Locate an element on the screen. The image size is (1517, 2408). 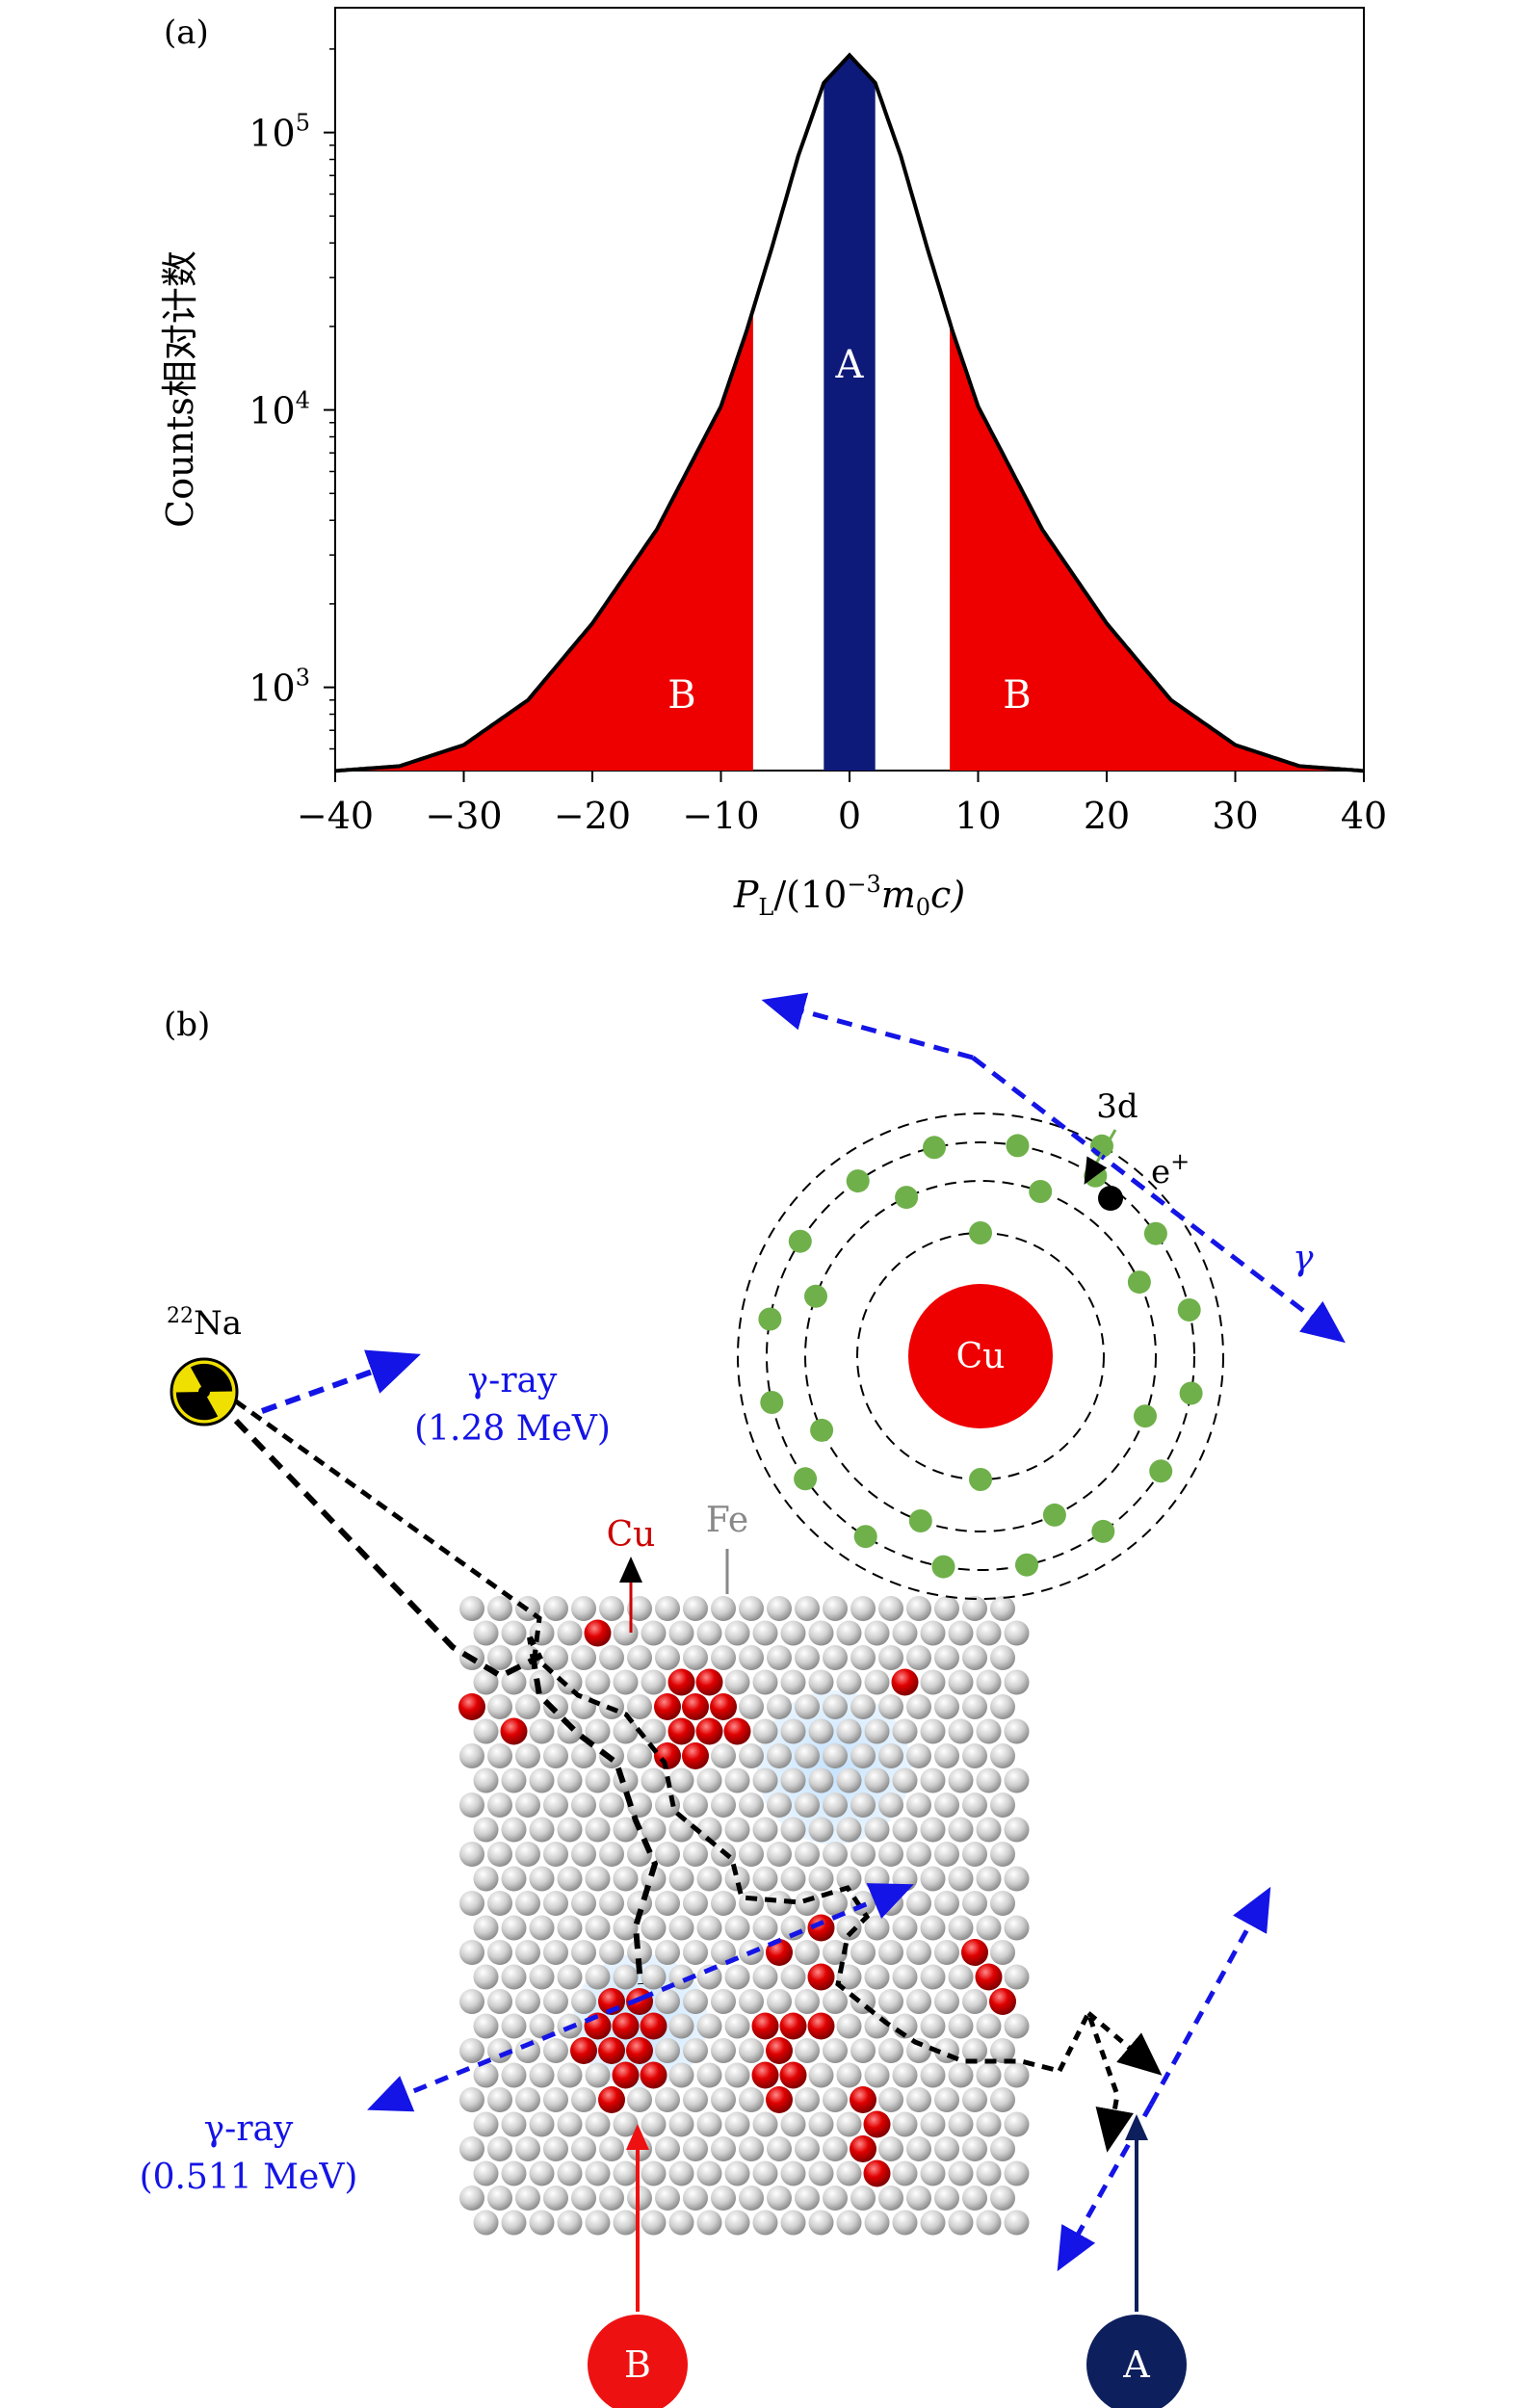
x-label-mid: /(10 is located at coordinates (810, 895).